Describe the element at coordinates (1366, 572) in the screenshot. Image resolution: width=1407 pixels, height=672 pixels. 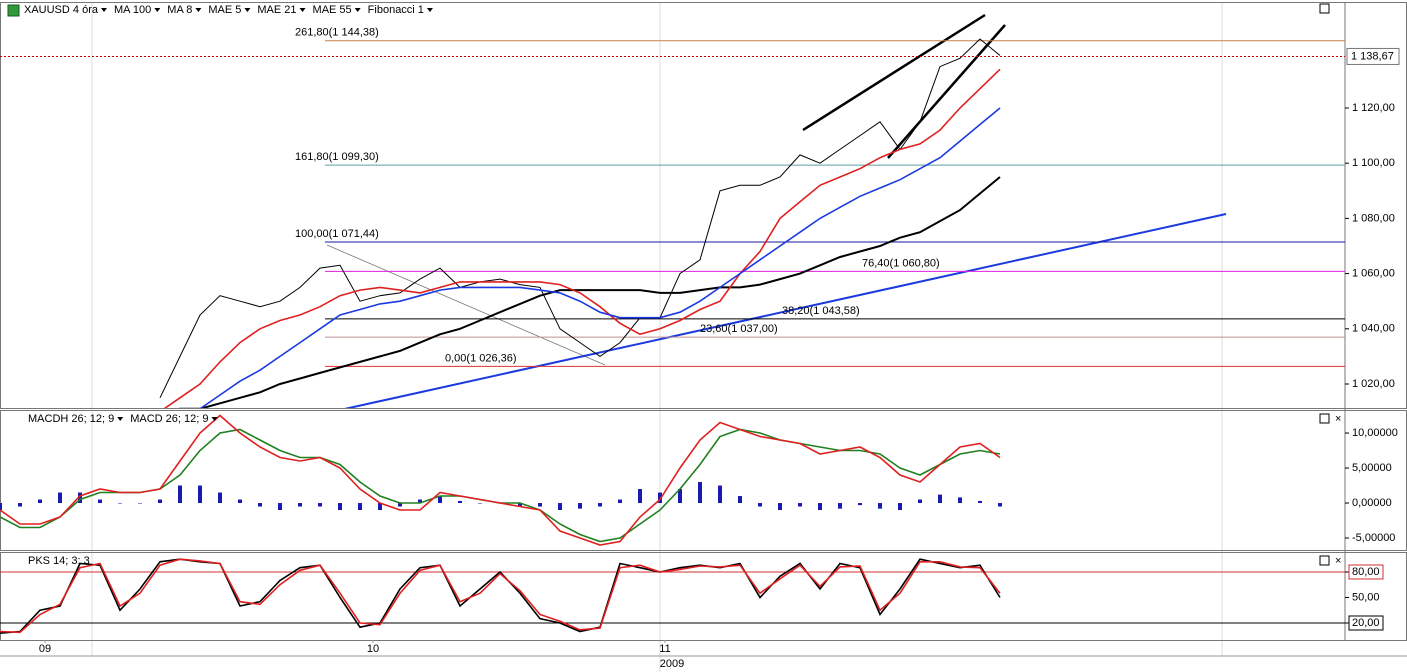
I see `y-tick-label: 80,00` at that location.